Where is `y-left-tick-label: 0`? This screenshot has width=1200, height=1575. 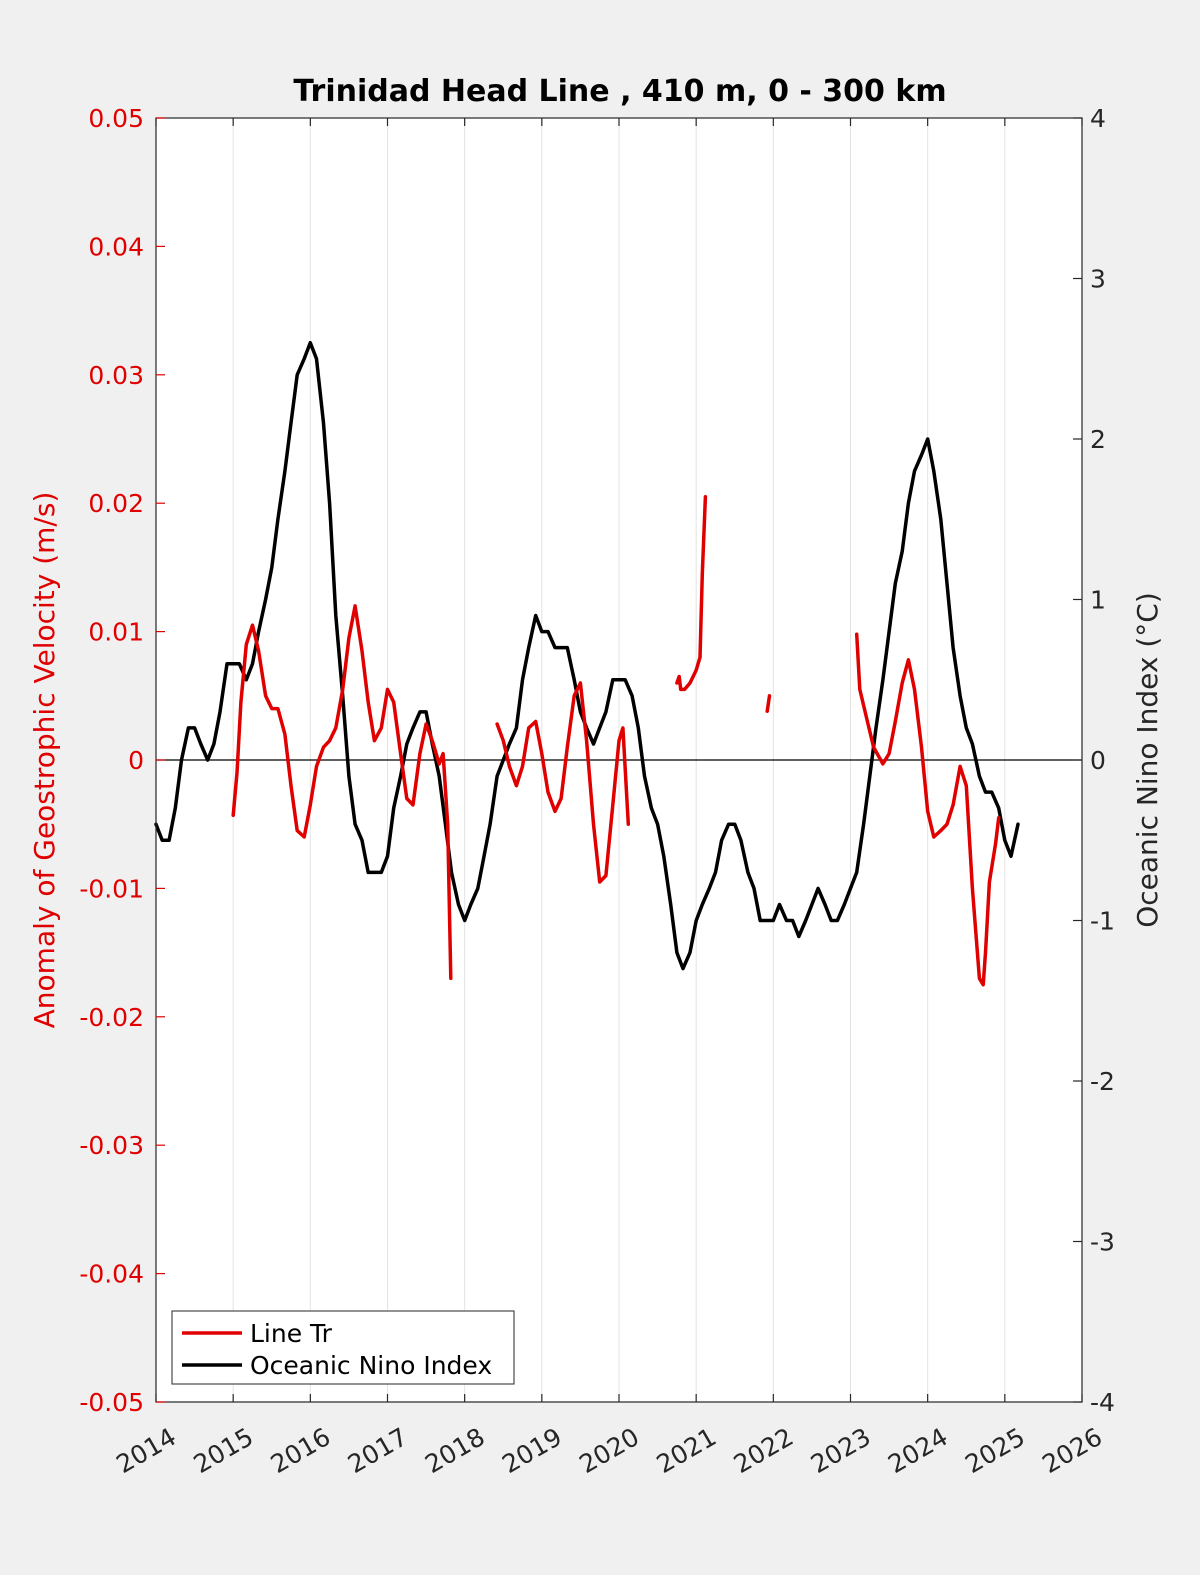 y-left-tick-label: 0 is located at coordinates (136, 760).